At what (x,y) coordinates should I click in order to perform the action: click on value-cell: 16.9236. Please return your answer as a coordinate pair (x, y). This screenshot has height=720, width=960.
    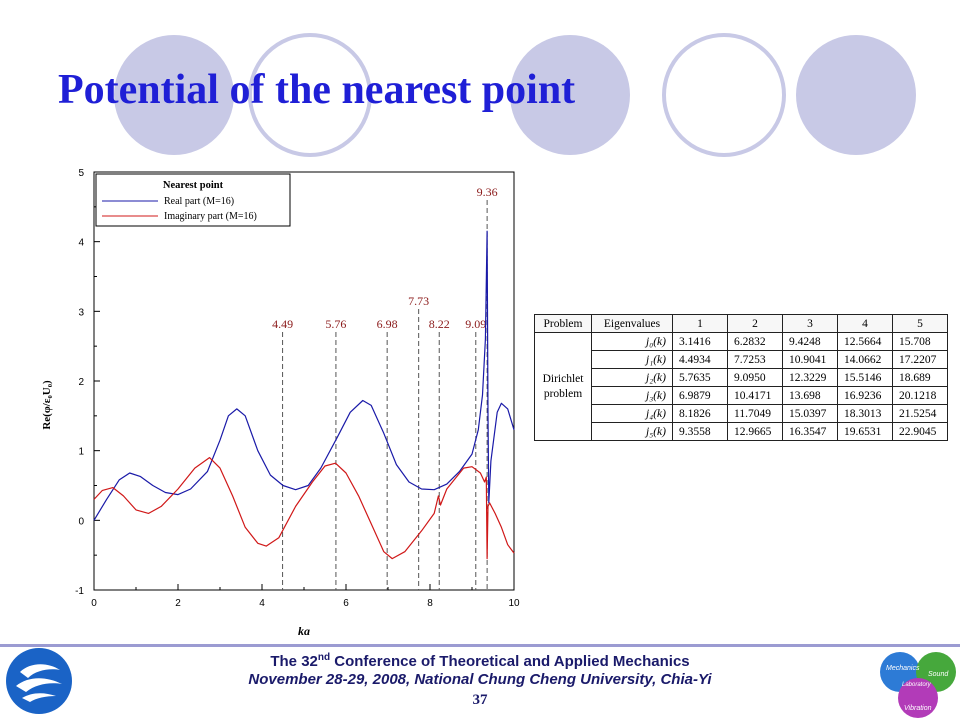
    Looking at the image, I should click on (865, 395).